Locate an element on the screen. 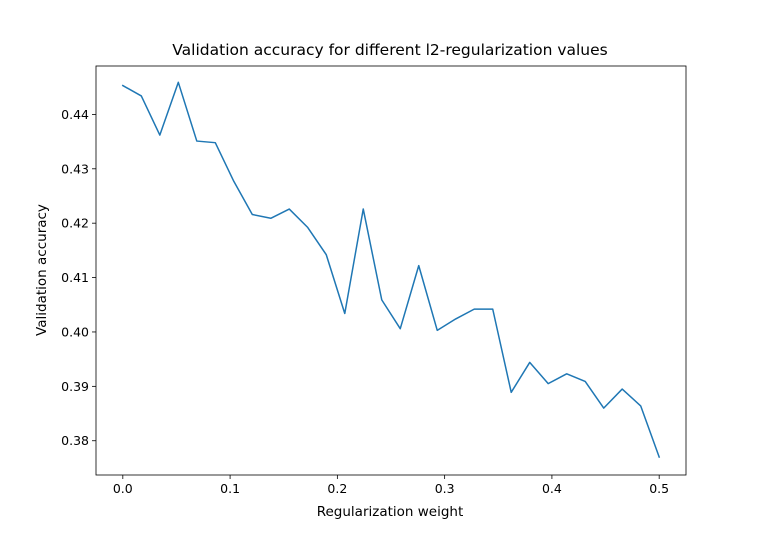  x-tick-label: 0.5 is located at coordinates (659, 488).